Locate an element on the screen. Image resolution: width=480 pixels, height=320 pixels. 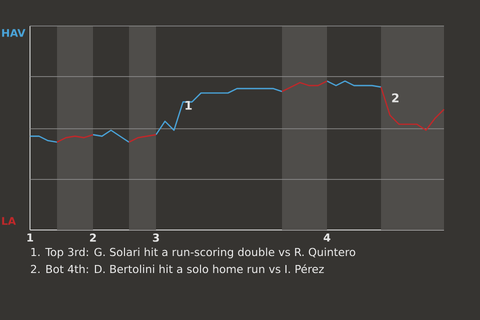
annotation: 1 is located at coordinates (189, 105).